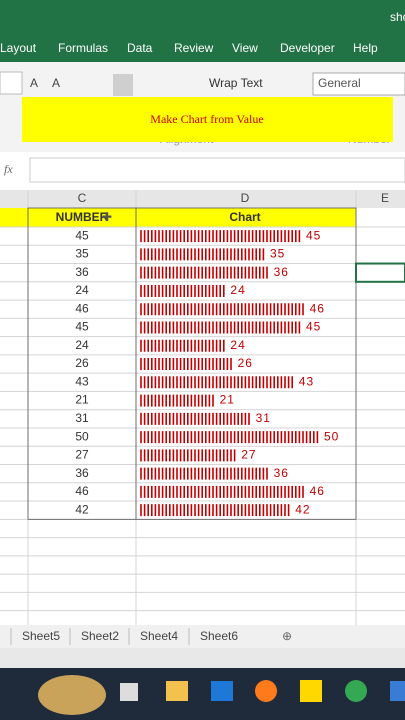  I want to click on cursor: ✚, so click(107, 217).